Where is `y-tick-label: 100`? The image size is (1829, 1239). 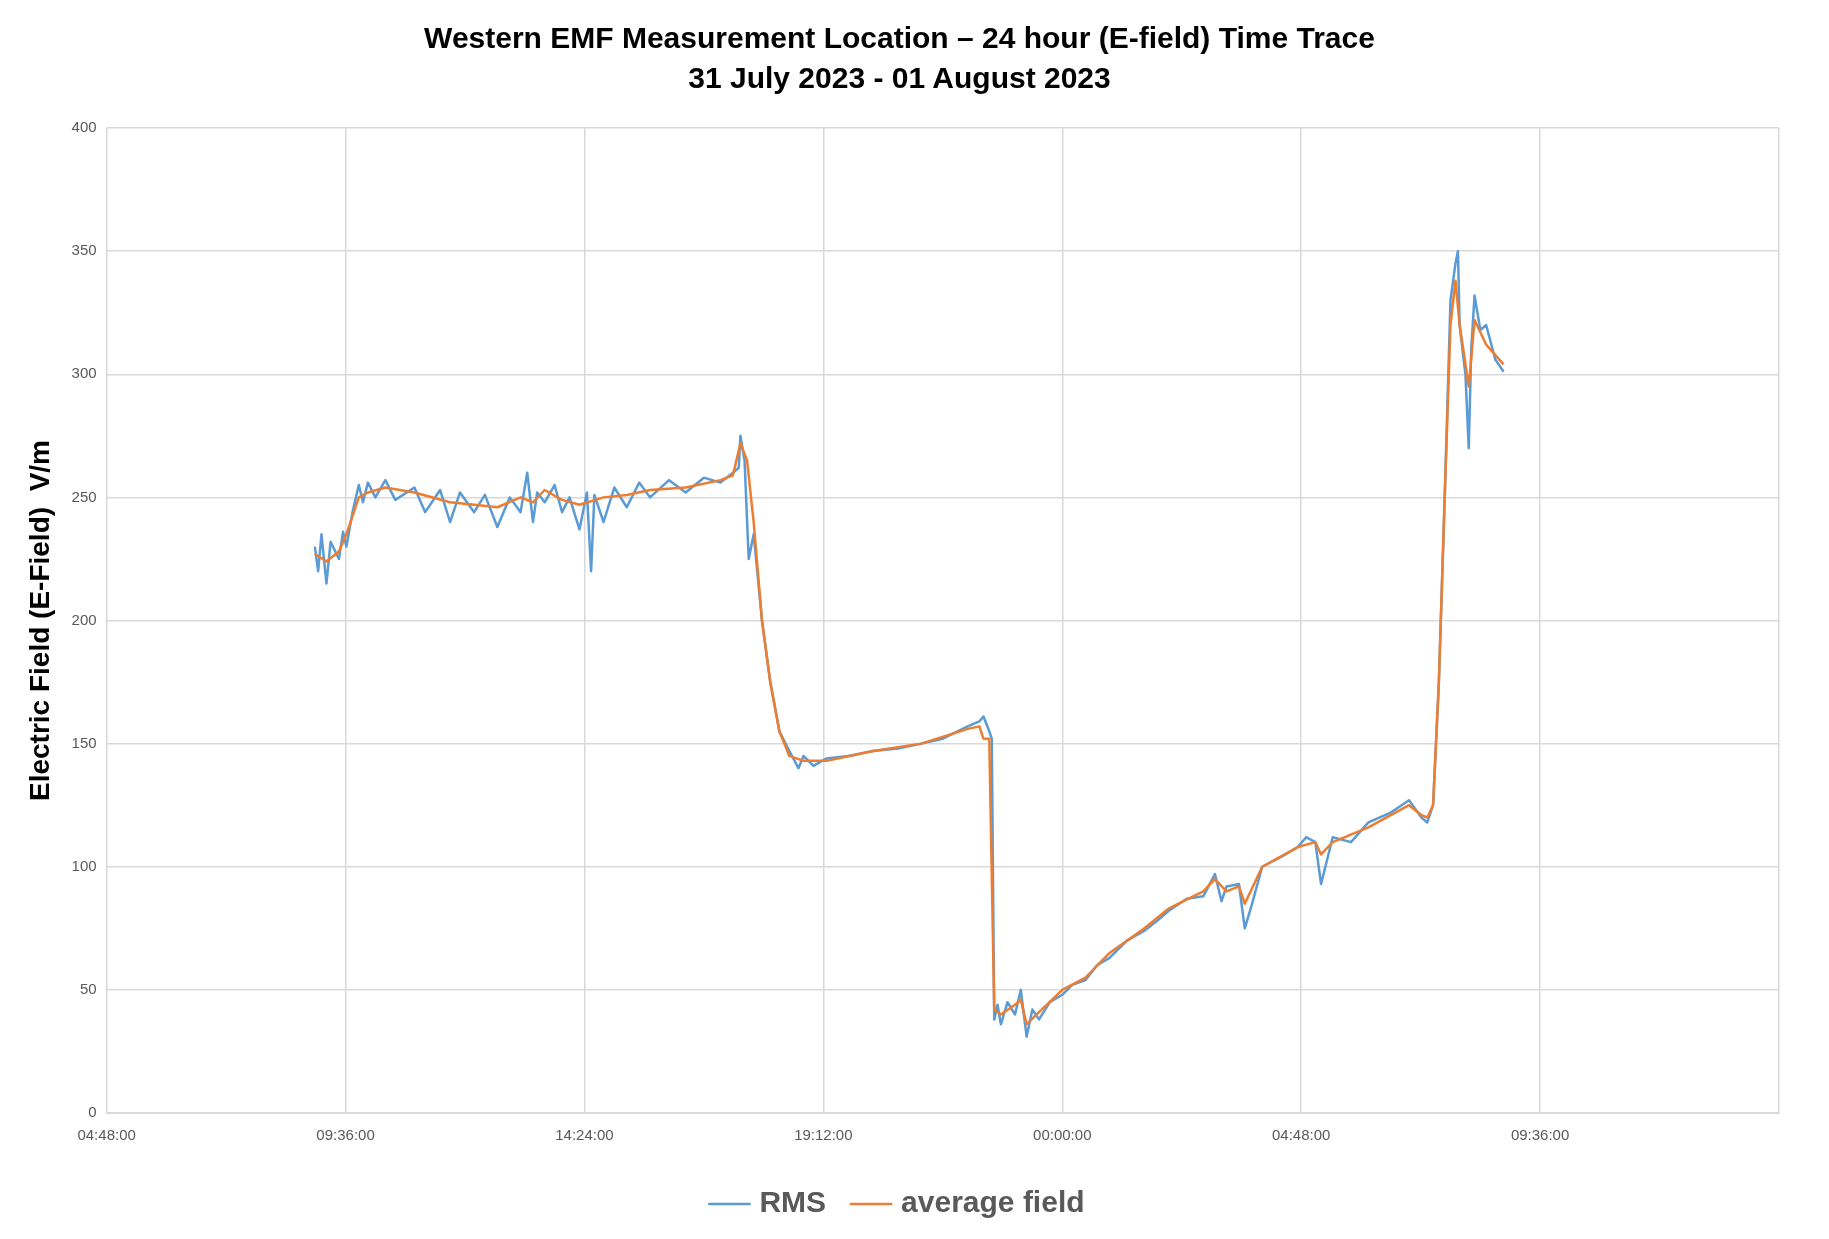 y-tick-label: 100 is located at coordinates (84, 865).